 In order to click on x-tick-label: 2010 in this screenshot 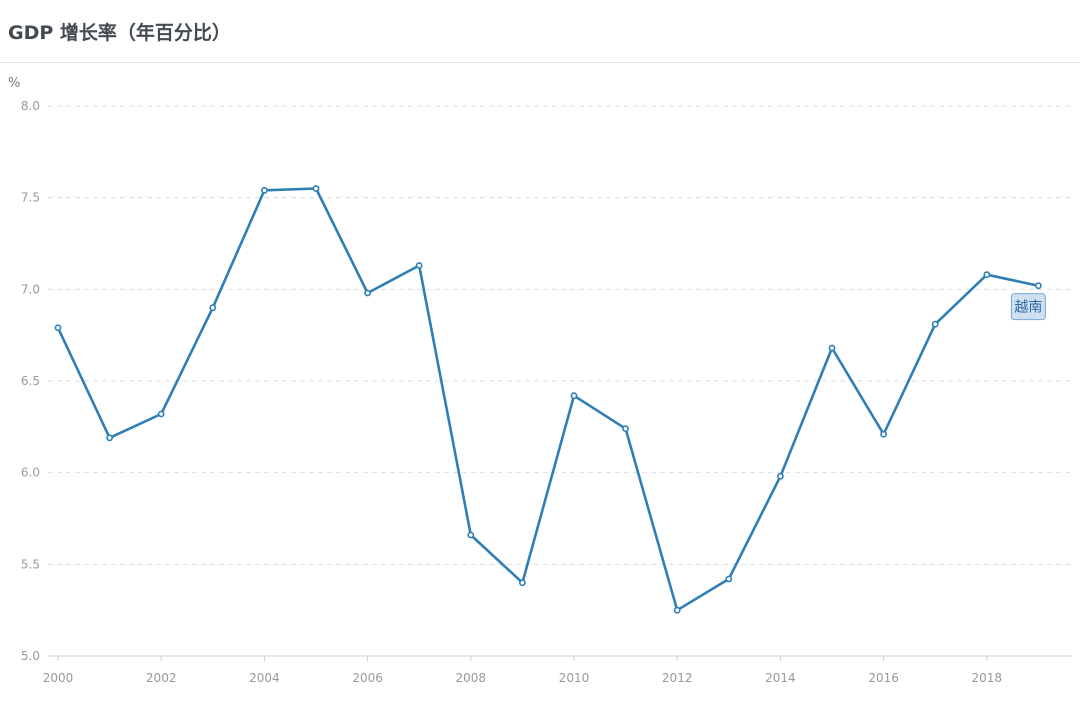, I will do `click(574, 678)`.